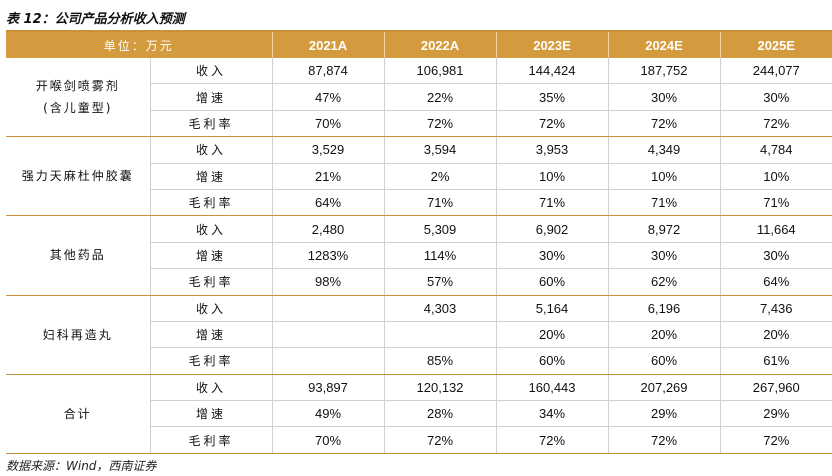 The height and width of the screenshot is (476, 832). Describe the element at coordinates (328, 71) in the screenshot. I see `value-cell: 87,874` at that location.